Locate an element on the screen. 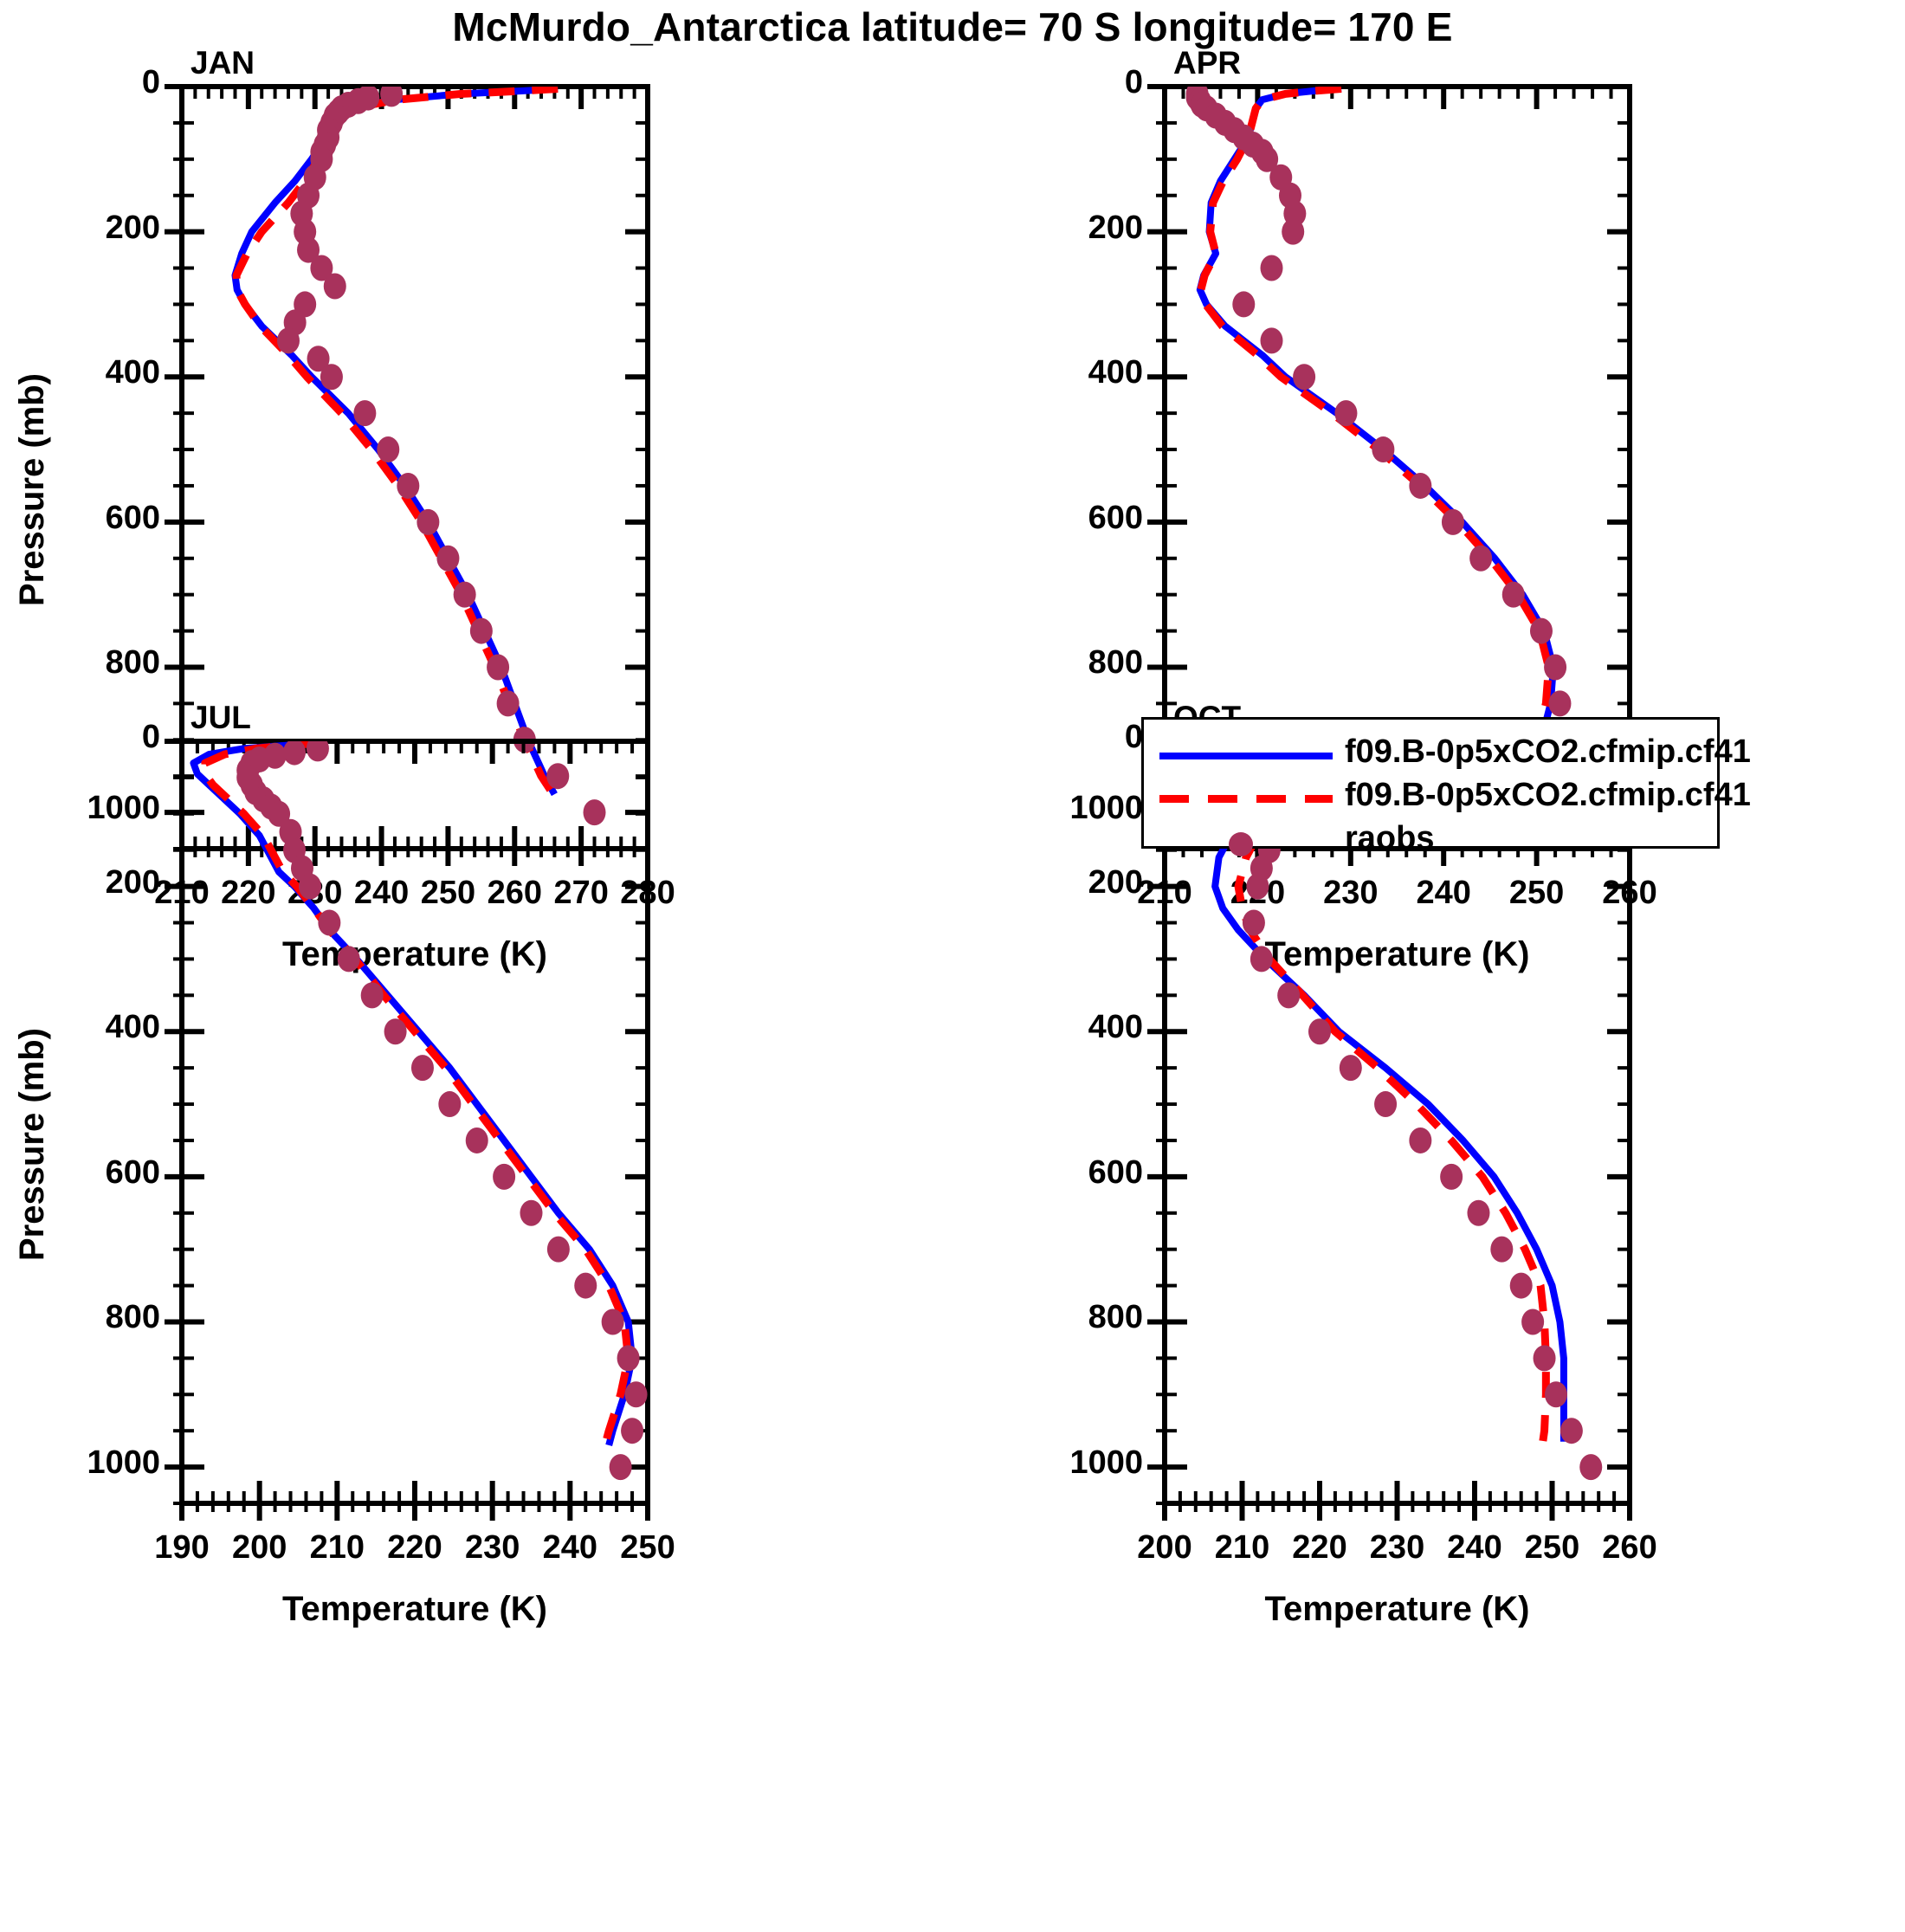 This screenshot has height=1932, width=1905. legend-item-2: raobs is located at coordinates (1431, 842).